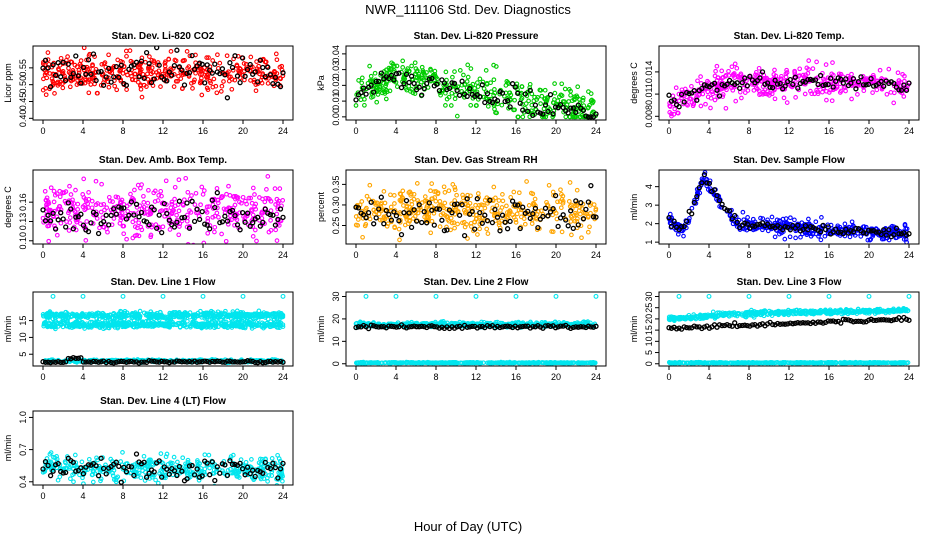  What do you see at coordinates (23, 119) in the screenshot?
I see `y-tick-label: 0.40` at bounding box center [23, 119].